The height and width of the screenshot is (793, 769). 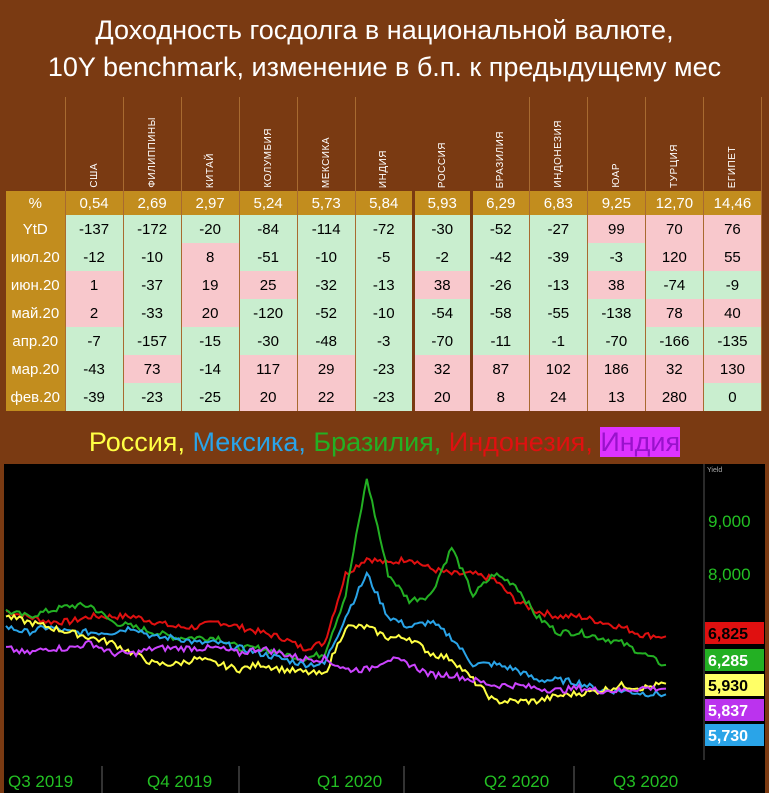 What do you see at coordinates (558, 397) in the screenshot?
I see `change-cell: 24` at bounding box center [558, 397].